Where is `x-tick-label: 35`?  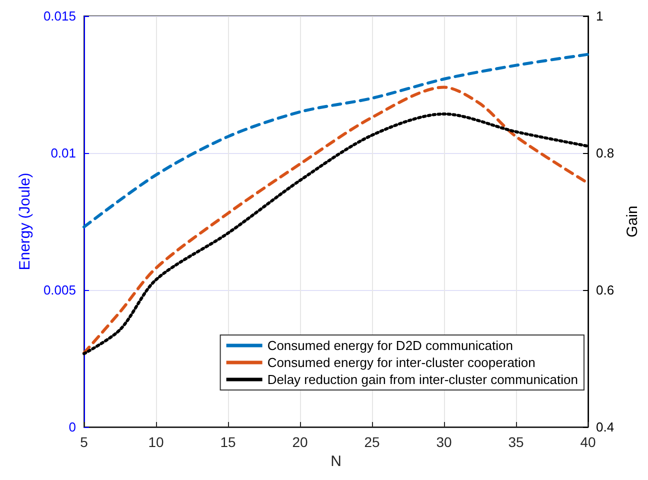 x-tick-label: 35 is located at coordinates (516, 442).